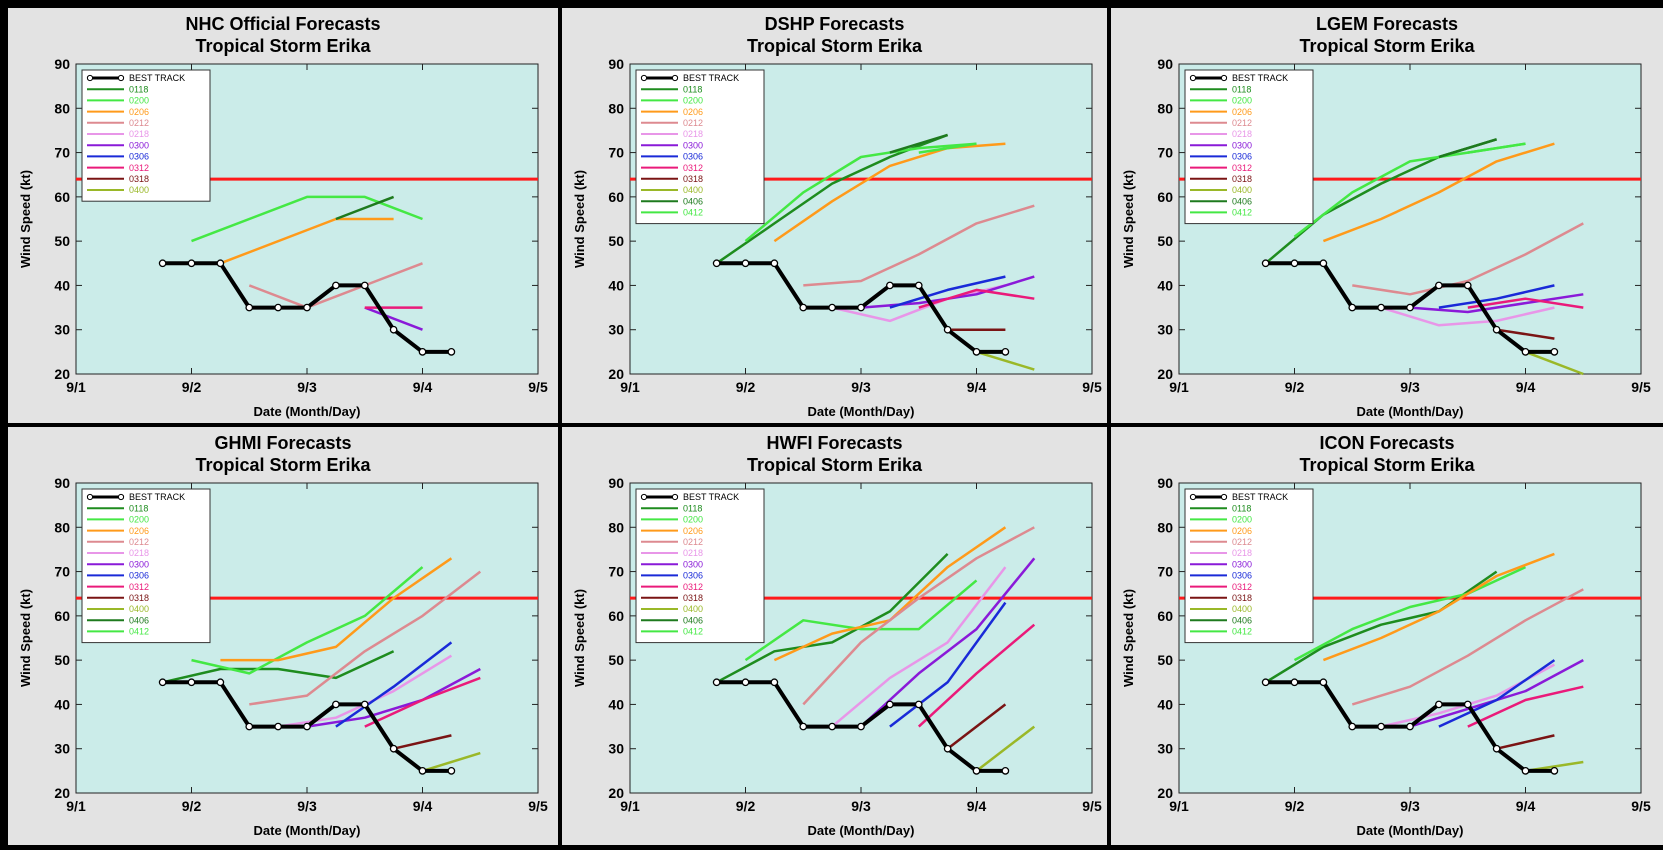  Describe the element at coordinates (616, 64) in the screenshot. I see `y-tick-label: 90` at that location.